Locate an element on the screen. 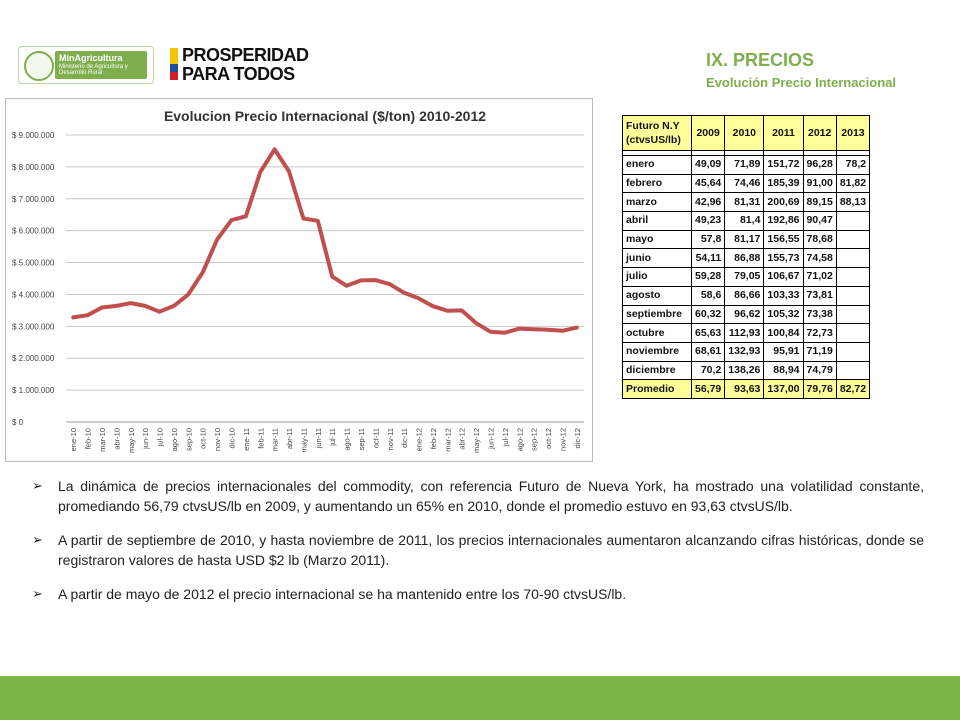  year-header: 2012 is located at coordinates (819, 133).